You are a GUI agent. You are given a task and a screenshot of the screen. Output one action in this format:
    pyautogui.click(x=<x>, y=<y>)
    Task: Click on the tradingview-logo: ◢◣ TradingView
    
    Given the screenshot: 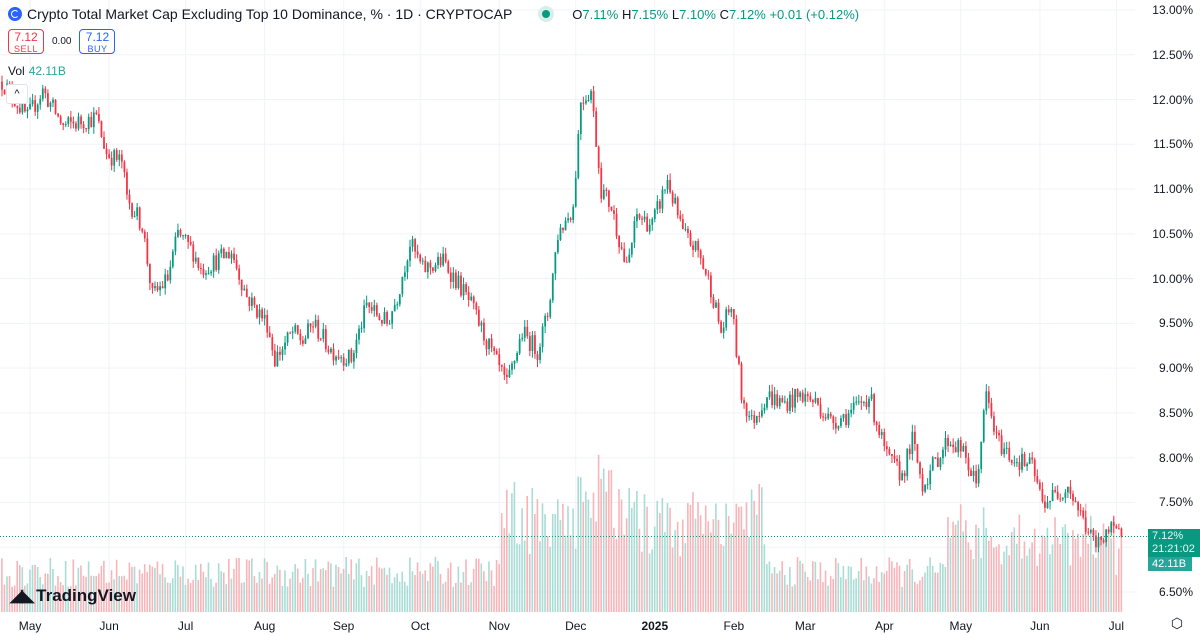 What is the action you would take?
    pyautogui.click(x=73, y=595)
    